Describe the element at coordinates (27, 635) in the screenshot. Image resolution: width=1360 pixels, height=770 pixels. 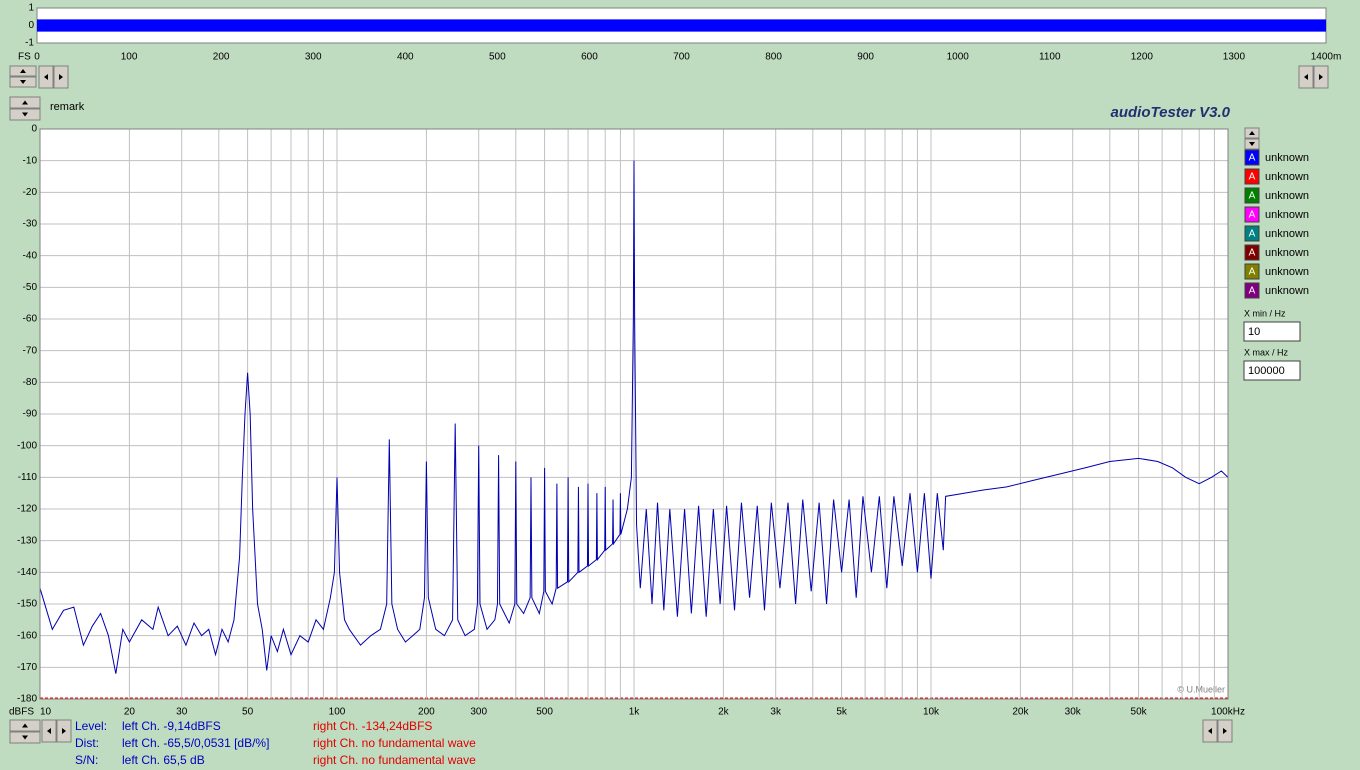
I see `y-tick-label: -160` at that location.